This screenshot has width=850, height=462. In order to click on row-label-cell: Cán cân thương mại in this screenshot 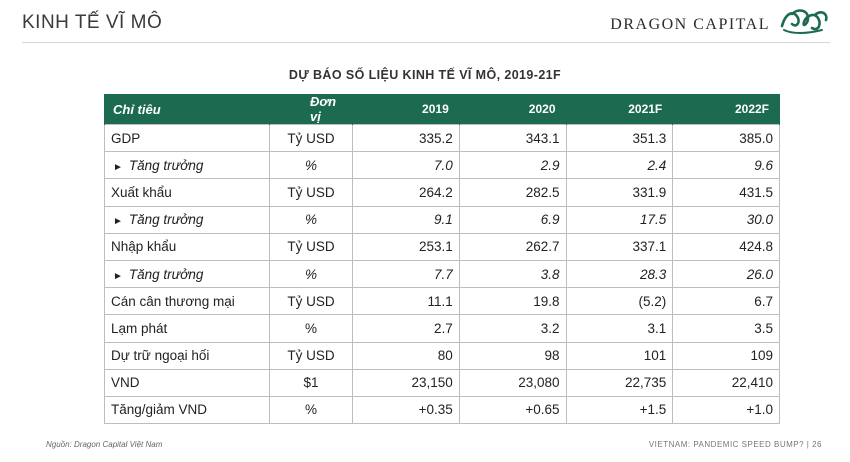, I will do `click(187, 301)`.